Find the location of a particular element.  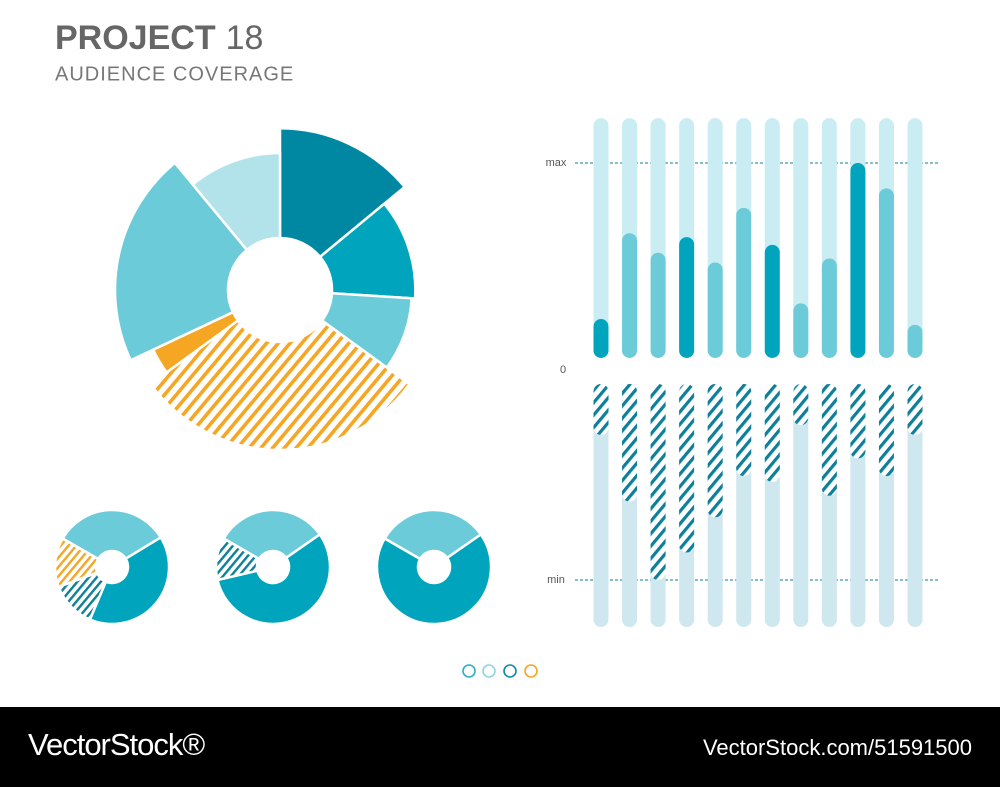

footer-url: VectorStock.com/51591500 is located at coordinates (837, 747).